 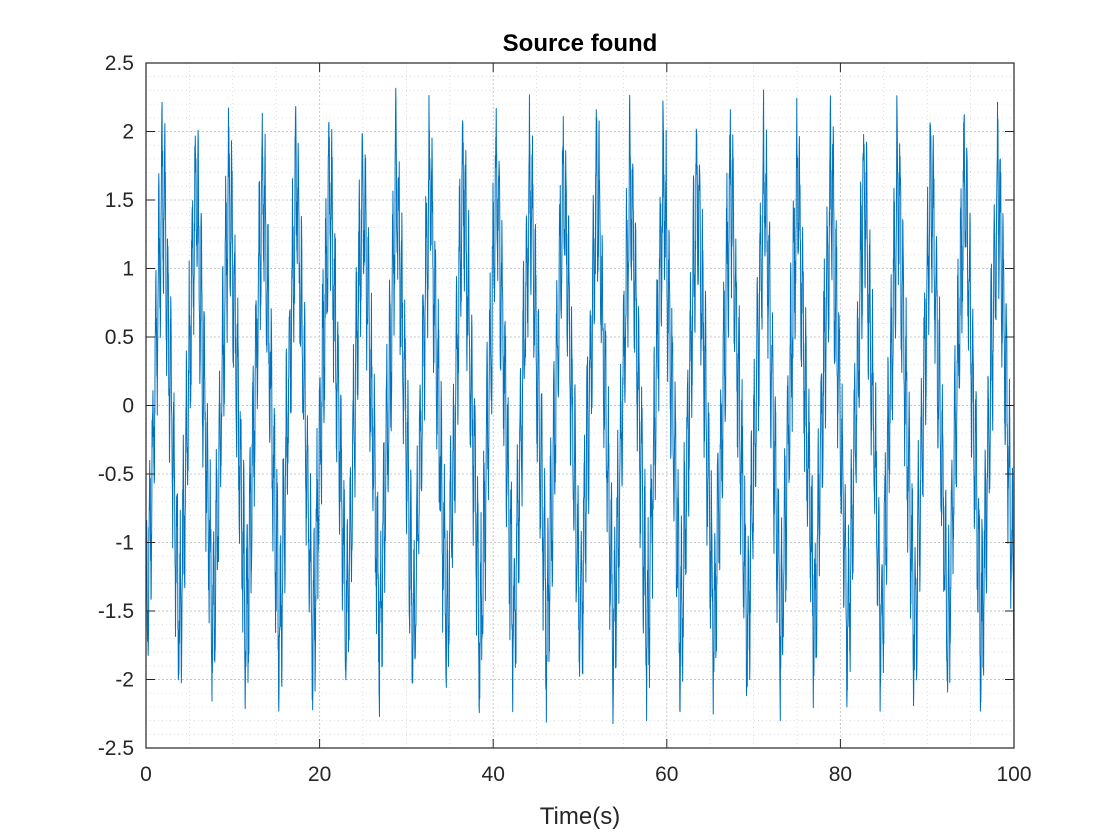 I want to click on y-tick-label: -0.5, so click(x=116, y=474).